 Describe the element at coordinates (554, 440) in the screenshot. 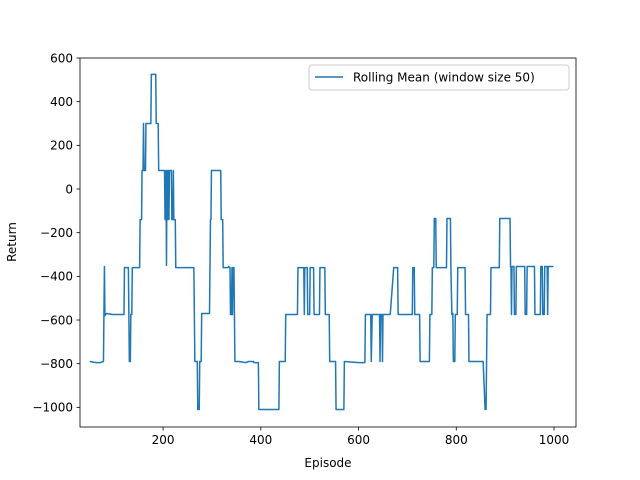

I see `x-tick-label: 1000` at that location.